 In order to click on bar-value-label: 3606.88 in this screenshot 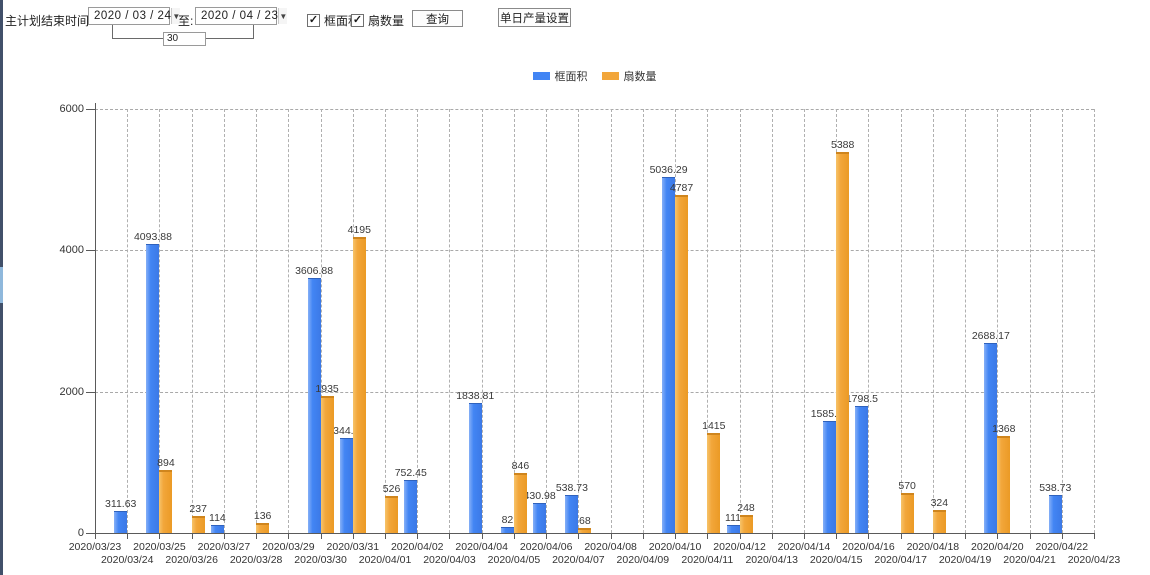, I will do `click(314, 271)`.